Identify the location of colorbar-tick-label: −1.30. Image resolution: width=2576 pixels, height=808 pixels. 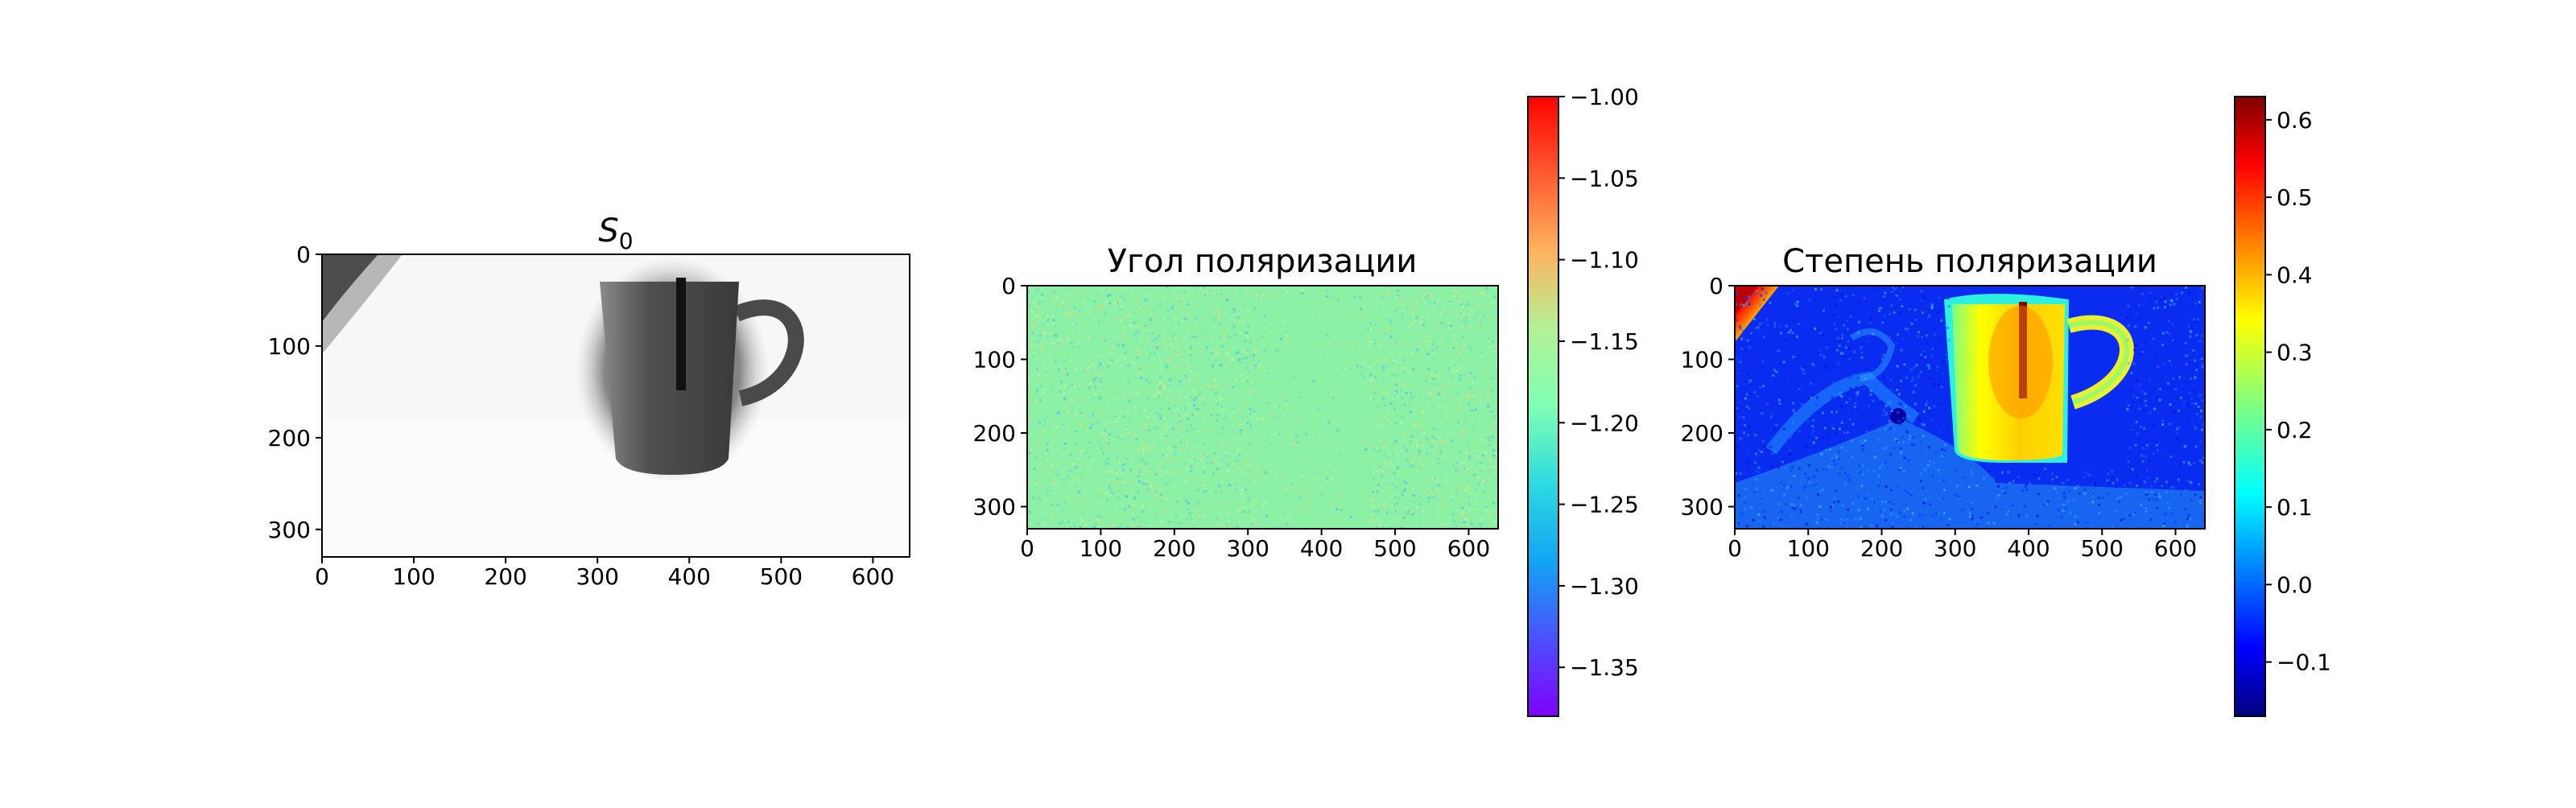
(1604, 586).